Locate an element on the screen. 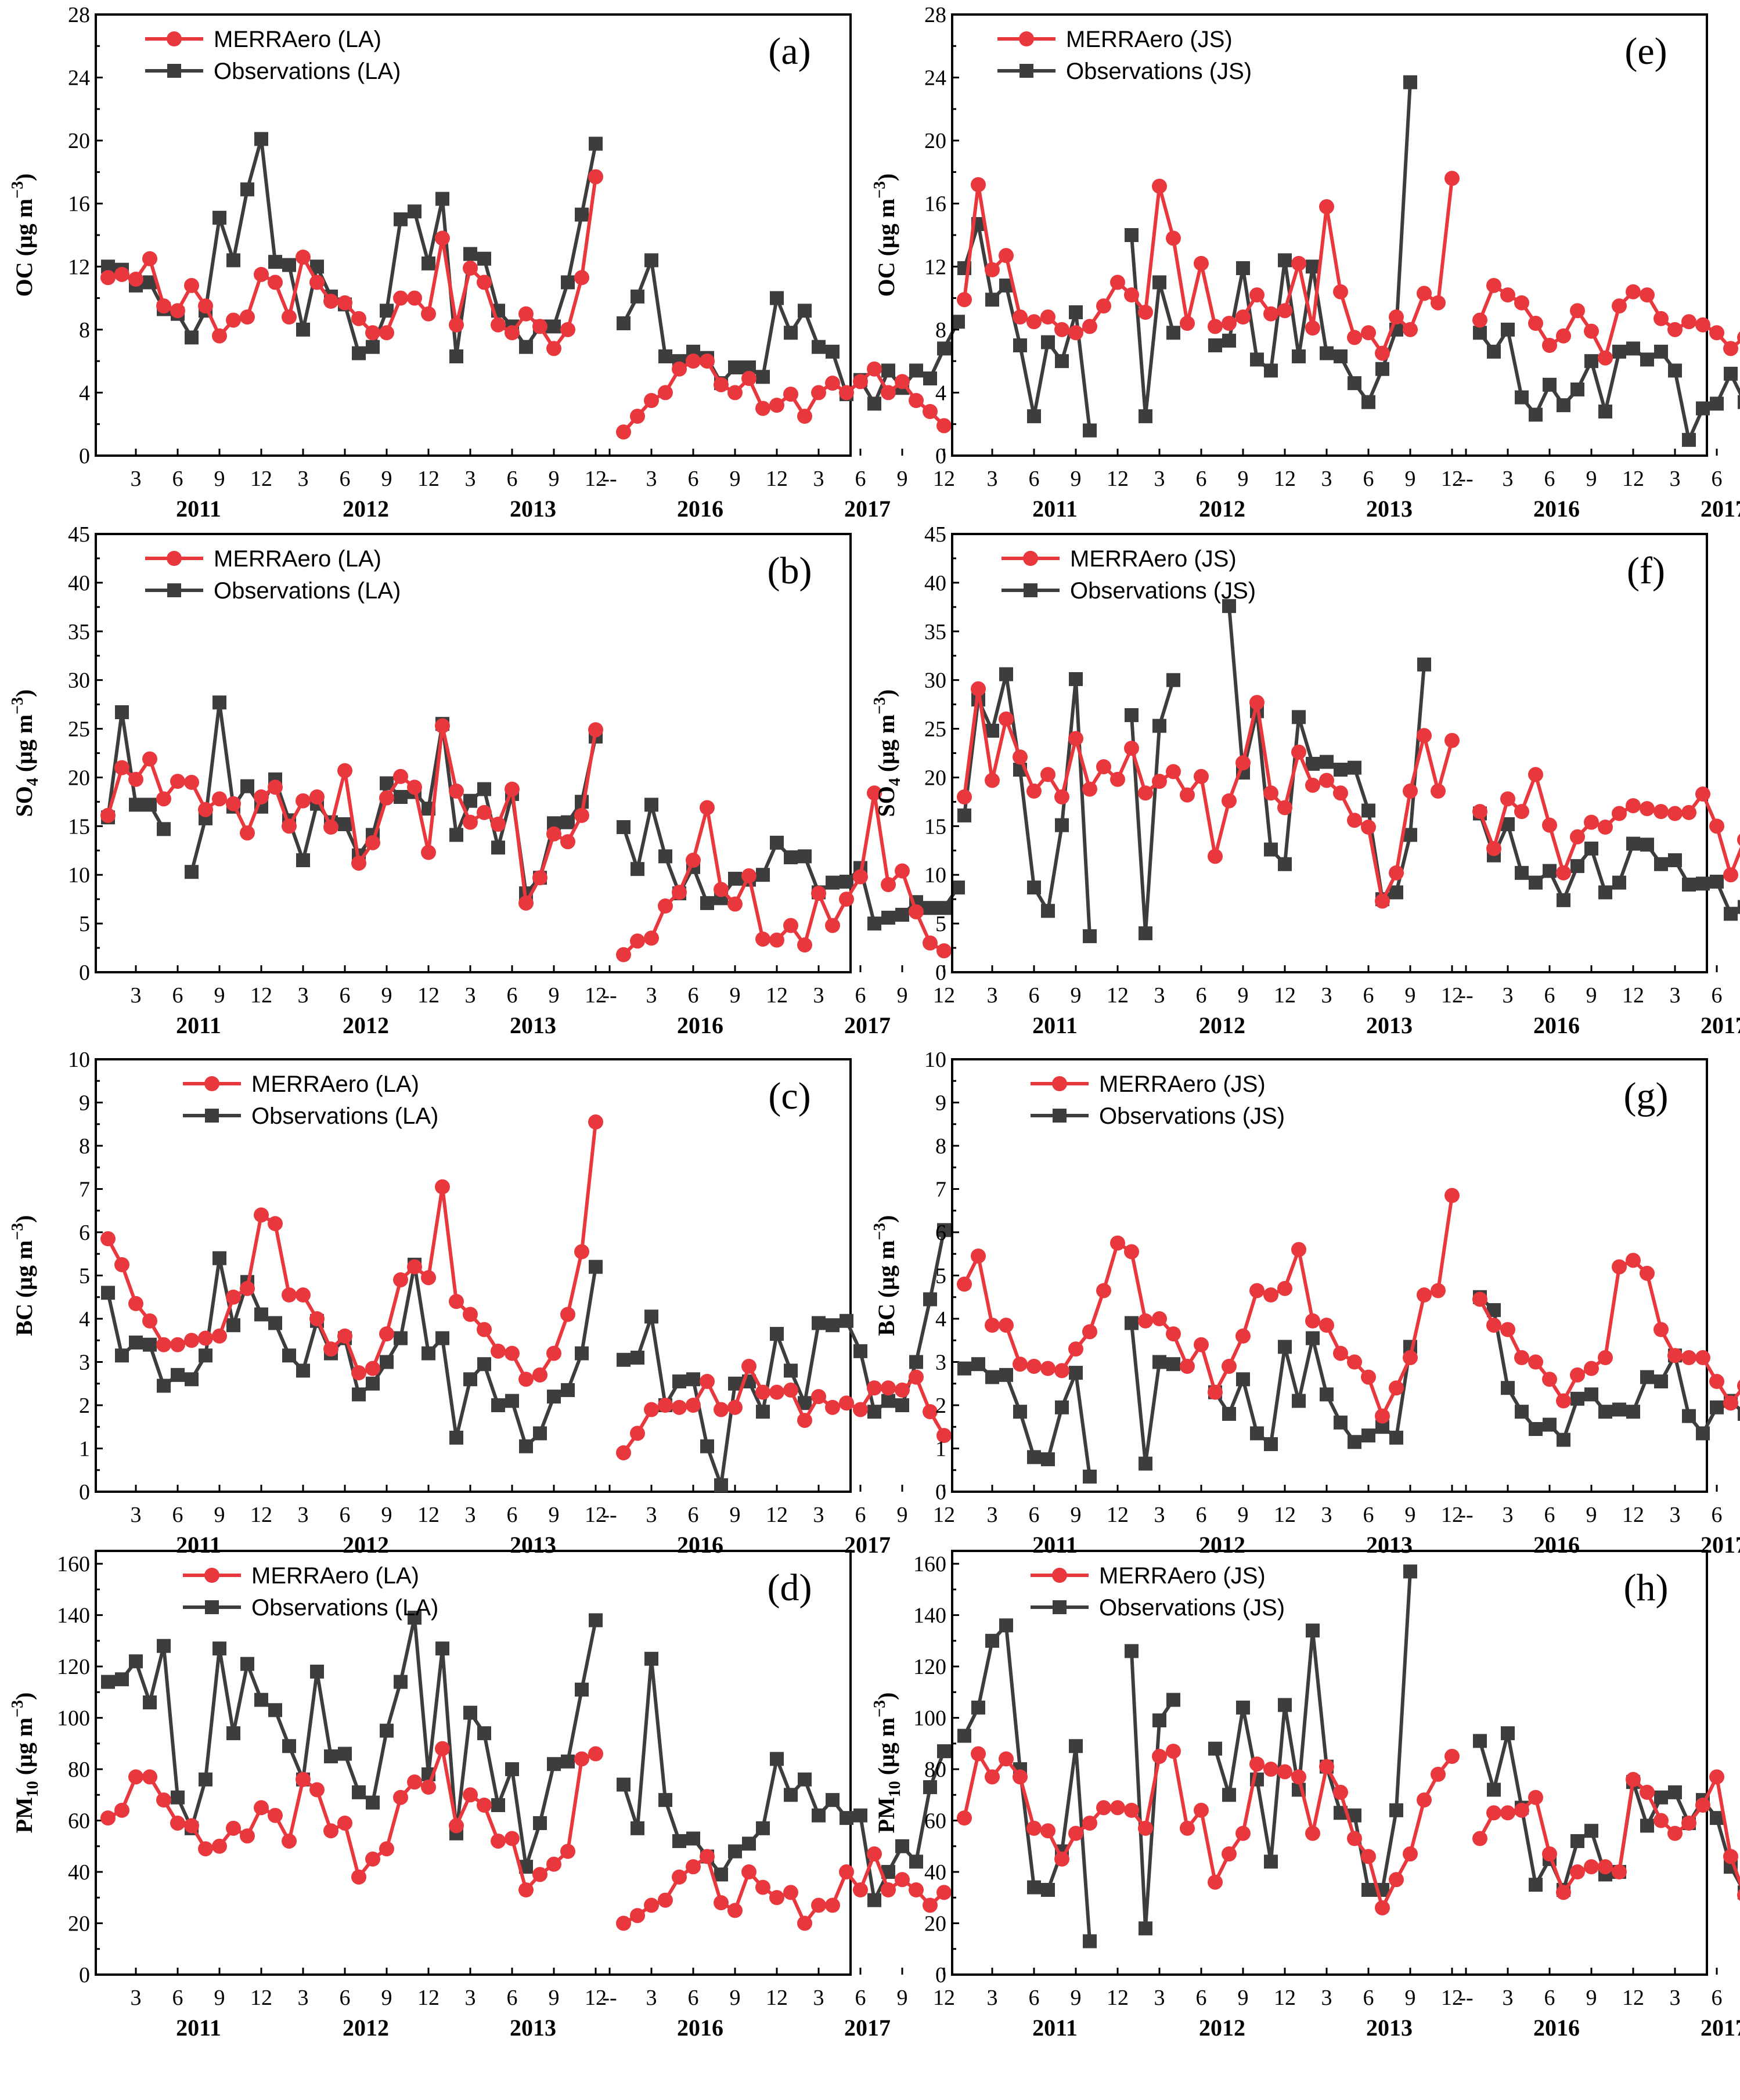 The width and height of the screenshot is (1740, 2100). y-tick-label: 0 is located at coordinates (940, 1975).